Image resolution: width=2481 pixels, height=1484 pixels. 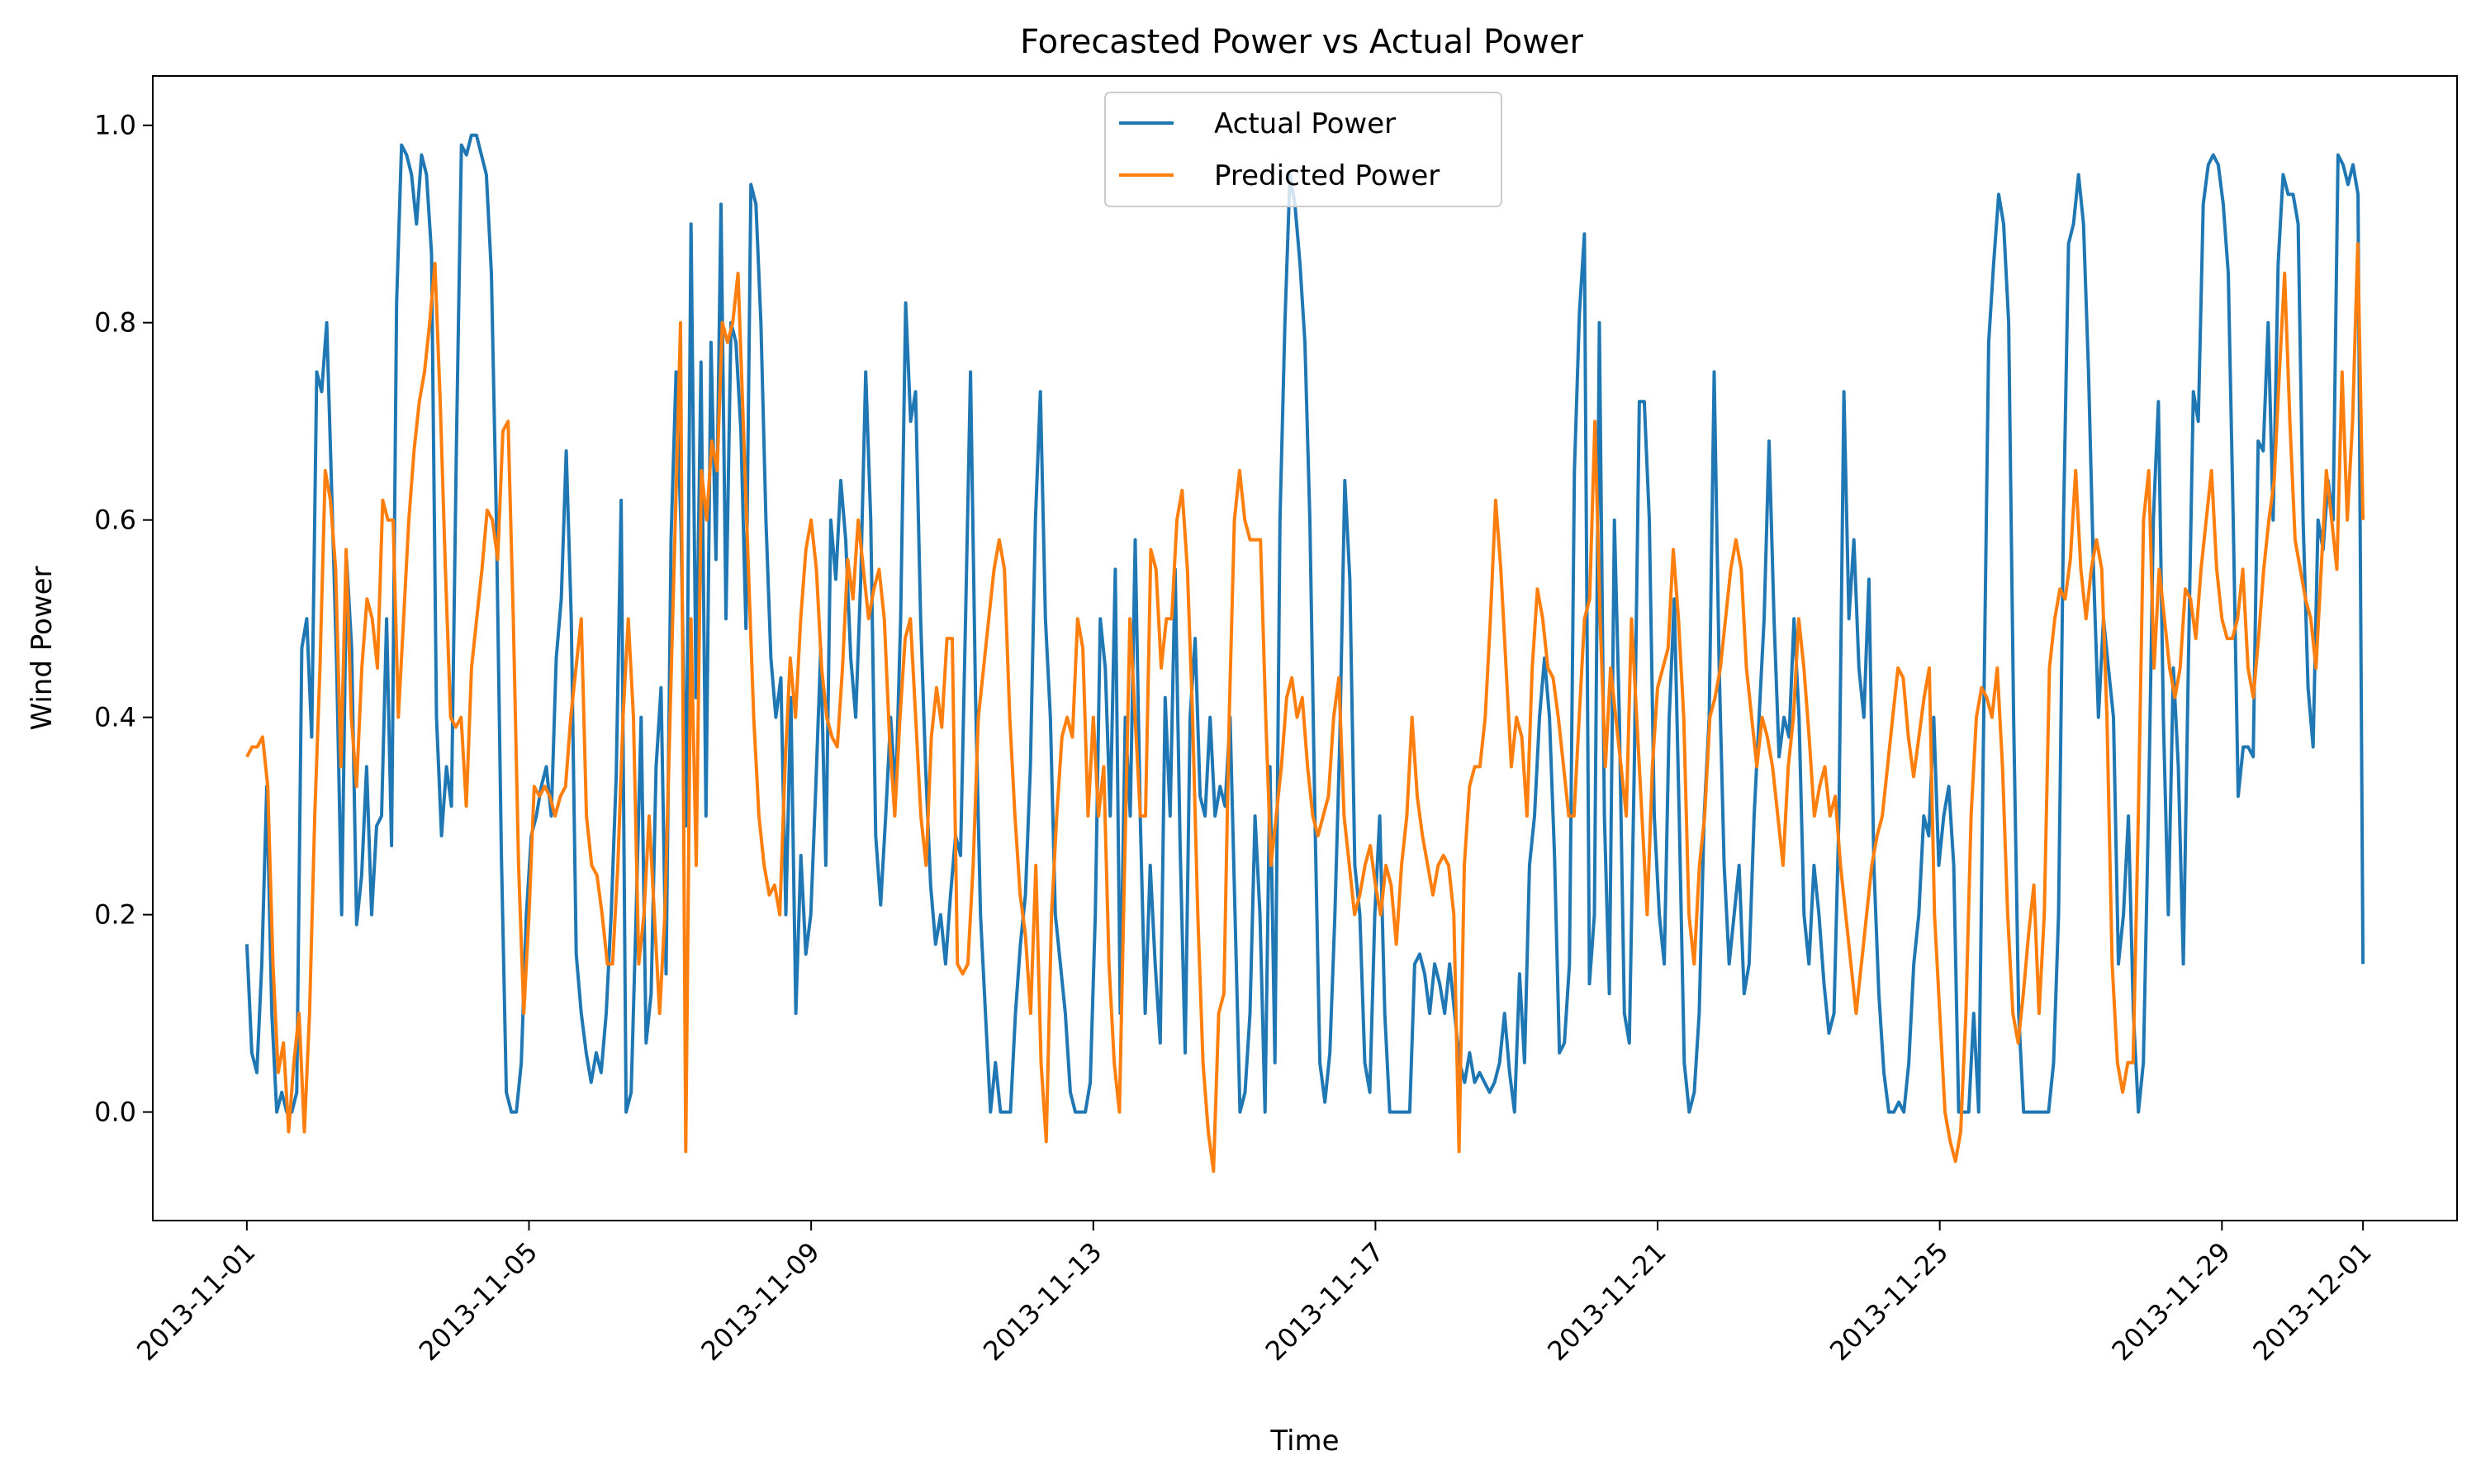 I want to click on legend-box, so click(x=1303, y=149).